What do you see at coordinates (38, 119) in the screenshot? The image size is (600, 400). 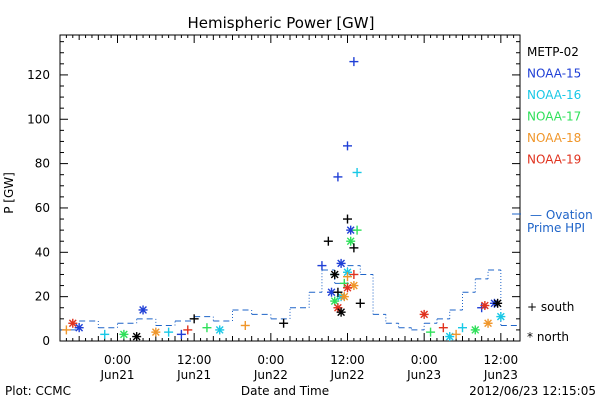 I see `y-tick-label: 100` at bounding box center [38, 119].